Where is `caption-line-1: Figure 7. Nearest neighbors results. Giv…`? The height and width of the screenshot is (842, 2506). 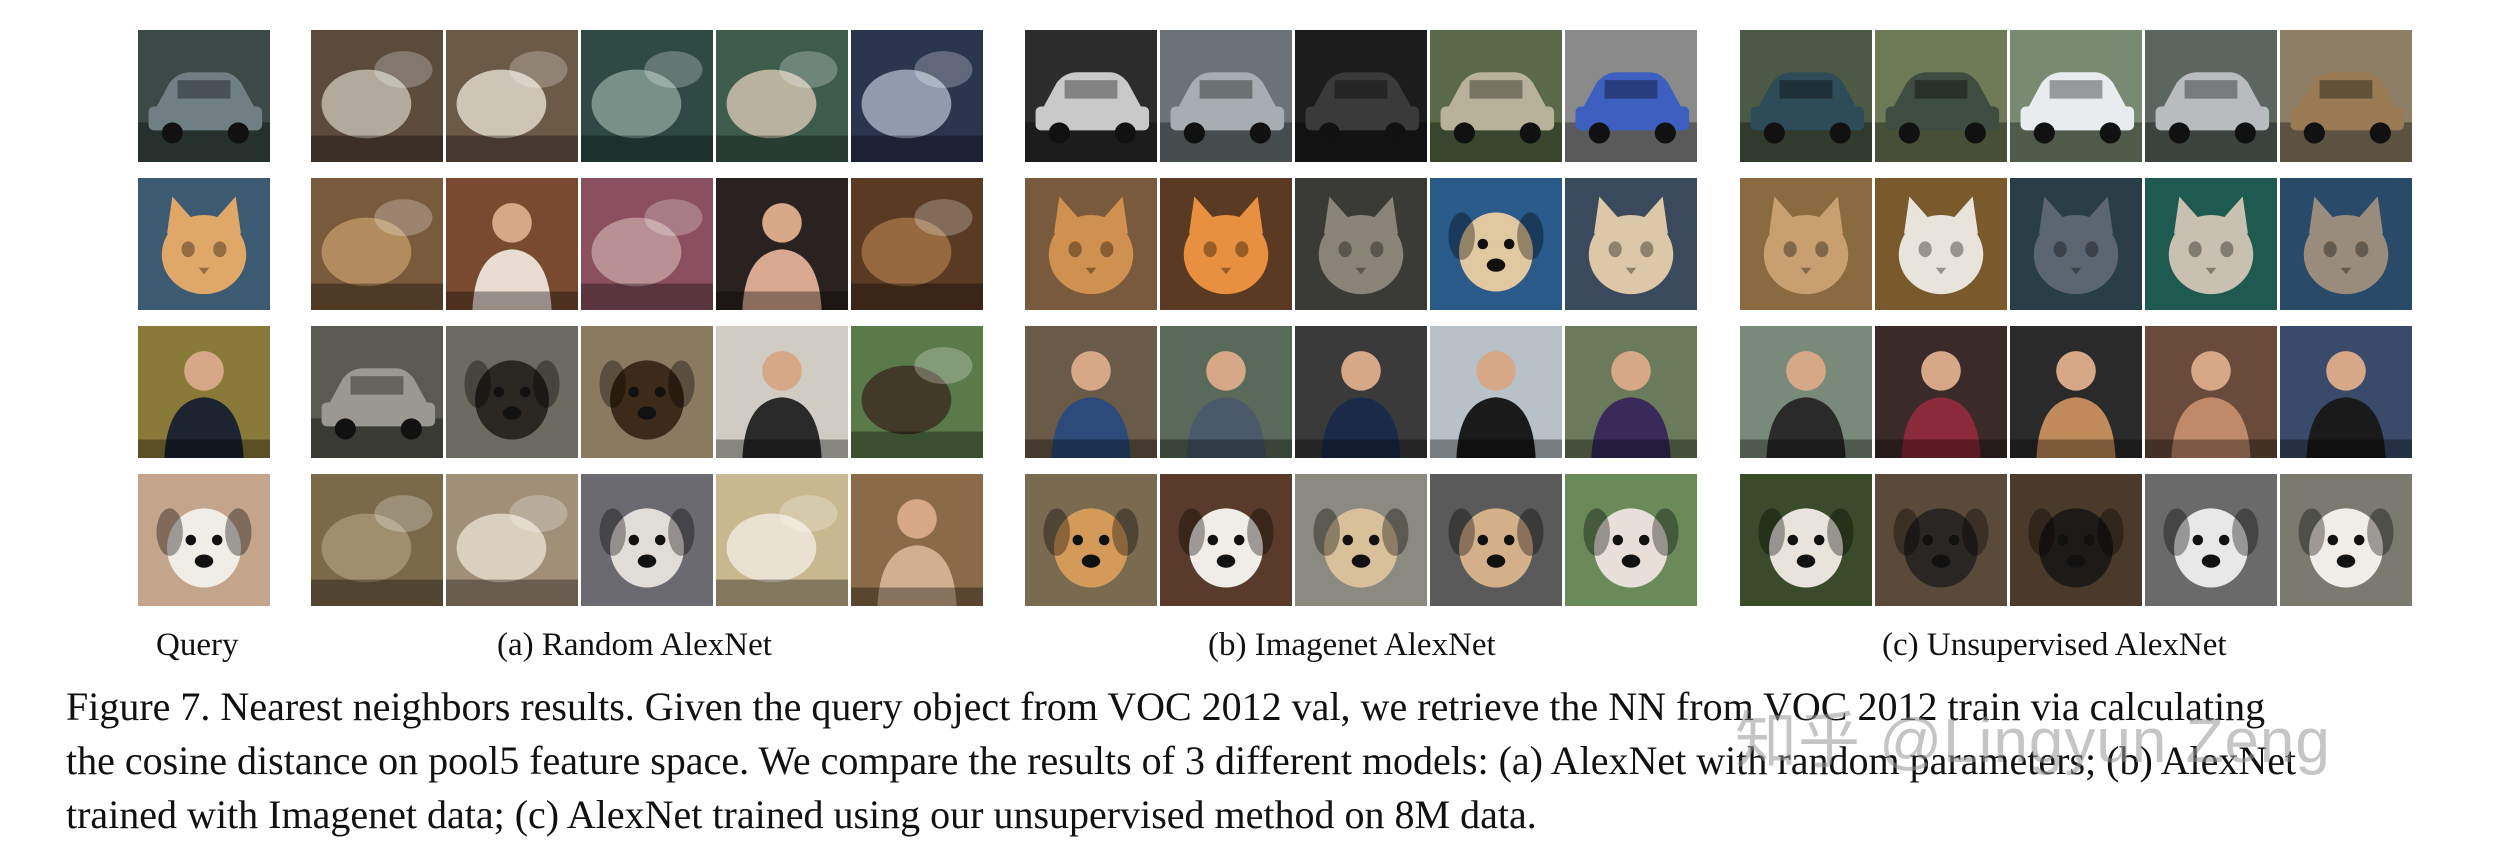
caption-line-1: Figure 7. Nearest neighbors results. Giv… is located at coordinates (1166, 706).